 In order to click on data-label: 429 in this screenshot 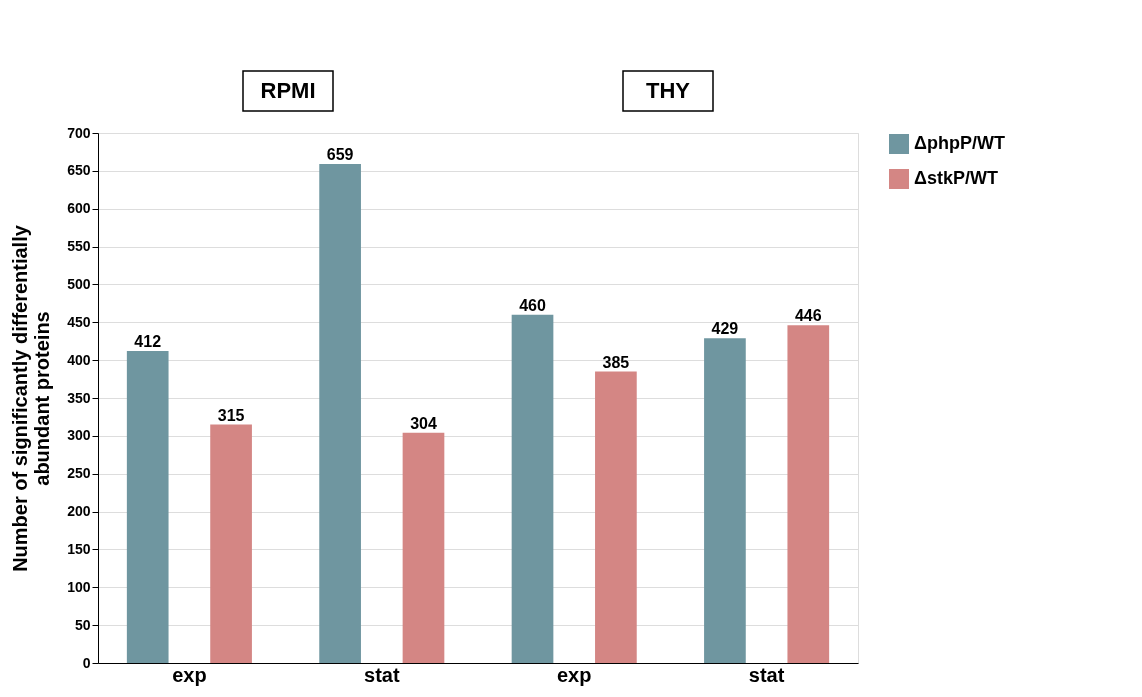, I will do `click(725, 329)`.